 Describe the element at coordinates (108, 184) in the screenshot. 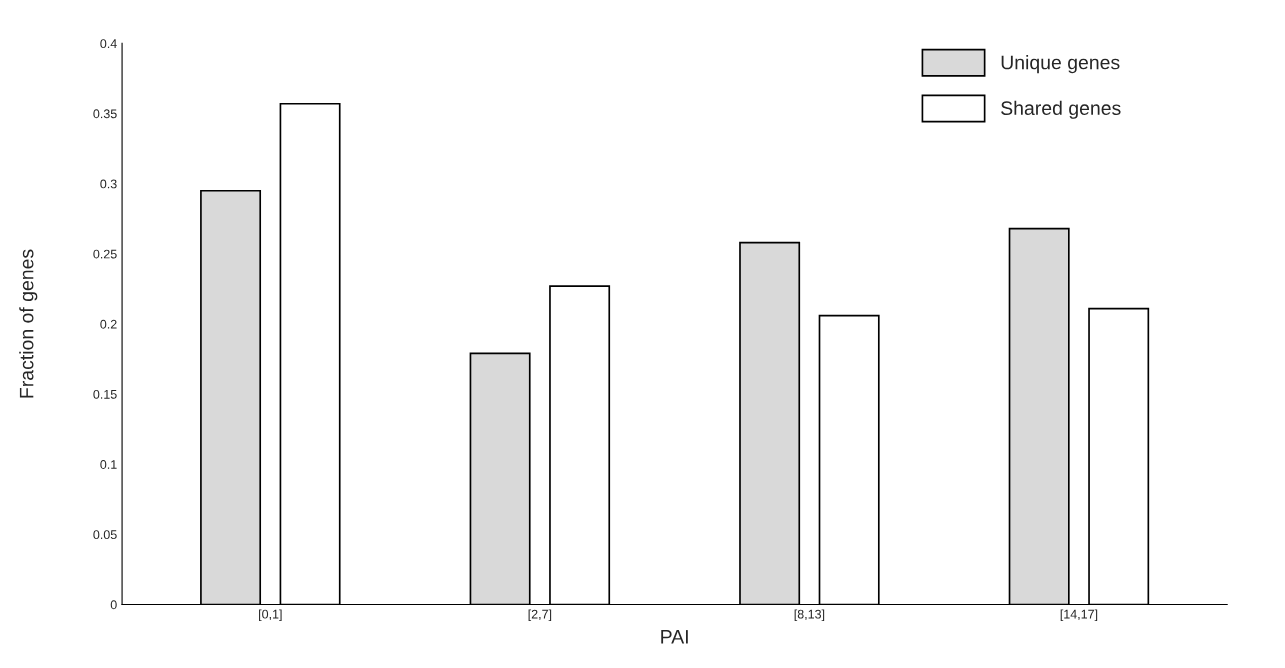

I see `y-tick-label: 0.3` at that location.